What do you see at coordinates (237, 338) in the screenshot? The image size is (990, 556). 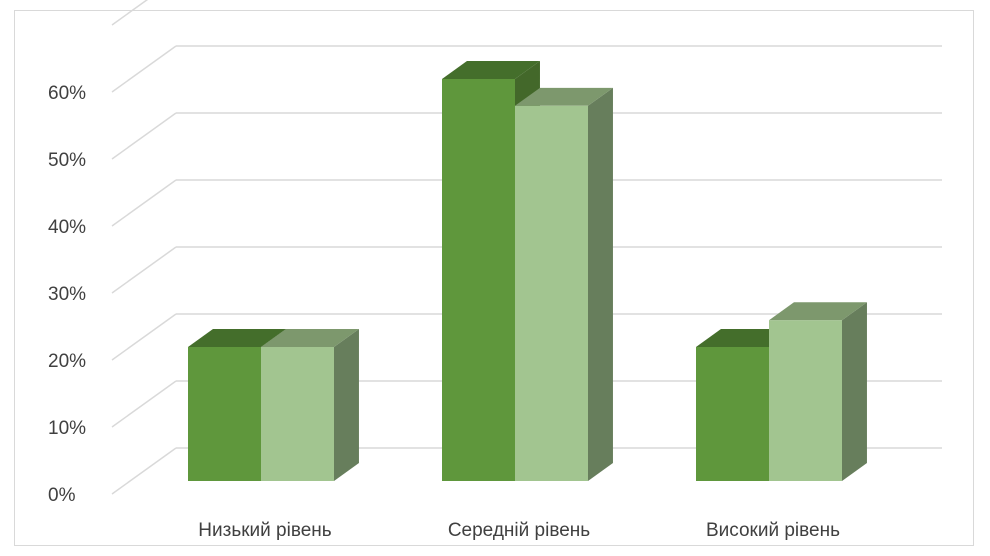 I see `bar-top-c0-s0` at bounding box center [237, 338].